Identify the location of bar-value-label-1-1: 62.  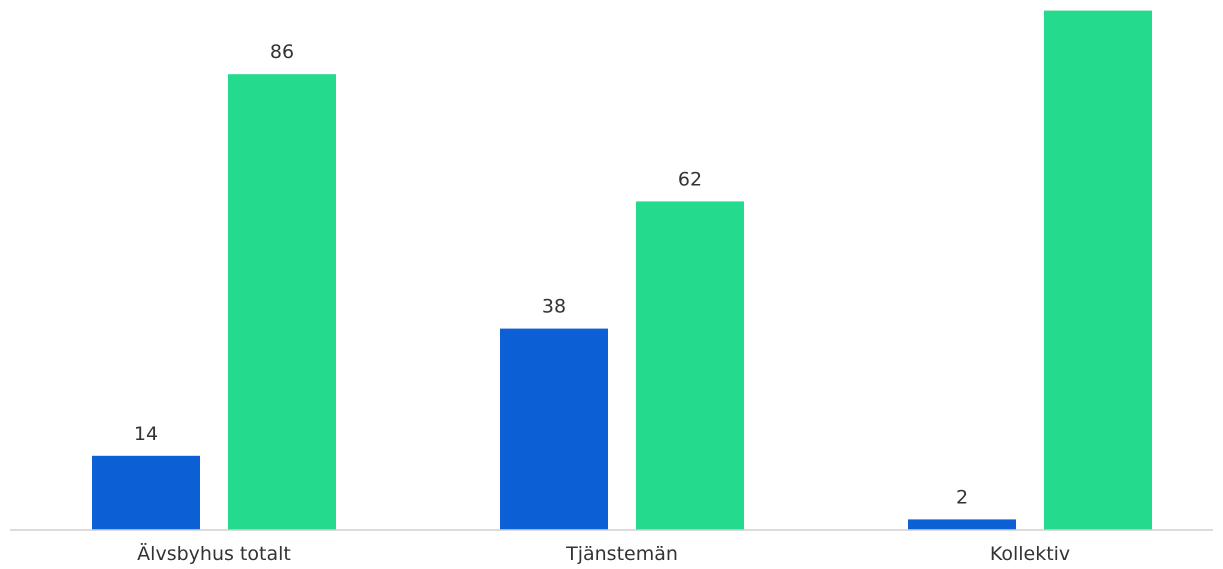
(690, 179).